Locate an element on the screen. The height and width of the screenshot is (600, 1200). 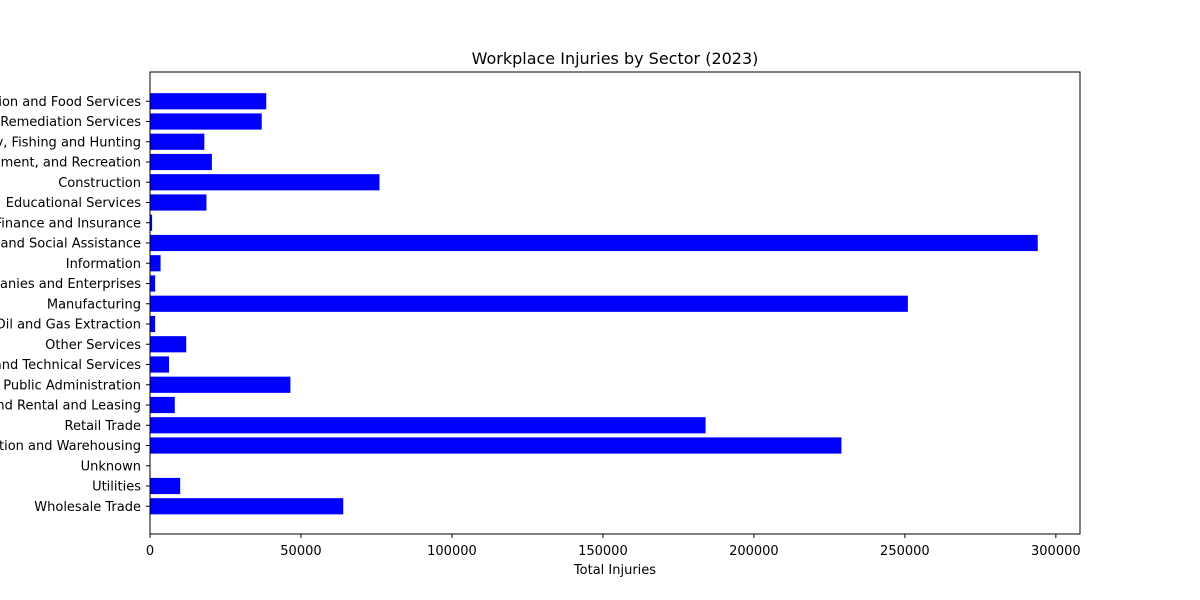
y-tick-label: Arts, Entertainment, and Recreation is located at coordinates (70, 163).